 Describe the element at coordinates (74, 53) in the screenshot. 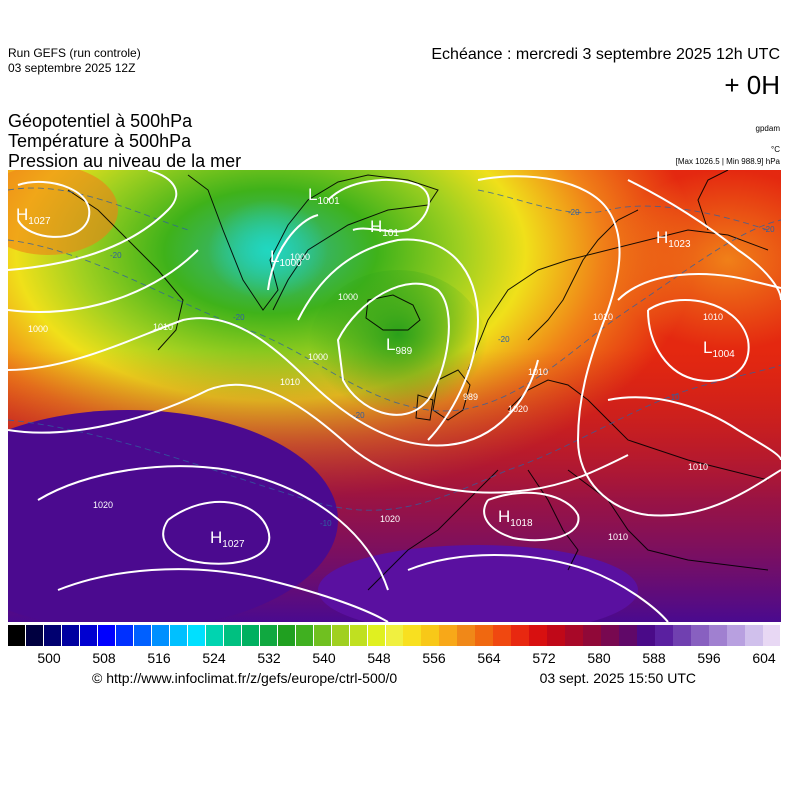

I see `run-label: Run GEFS (run controle)` at that location.